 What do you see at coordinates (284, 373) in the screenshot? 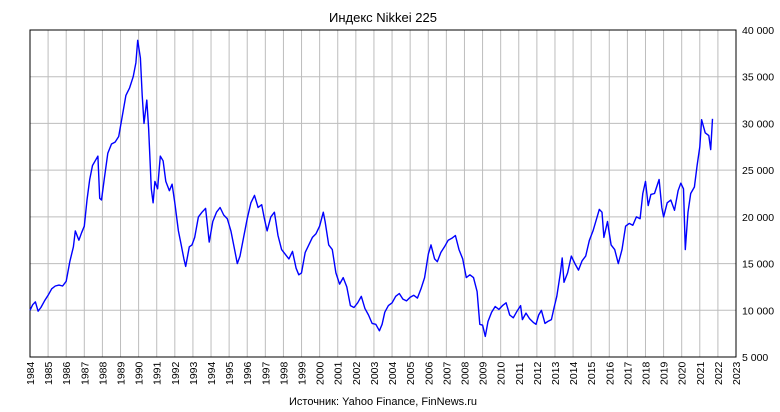
I see `x-tick-label: 1998` at bounding box center [284, 373].